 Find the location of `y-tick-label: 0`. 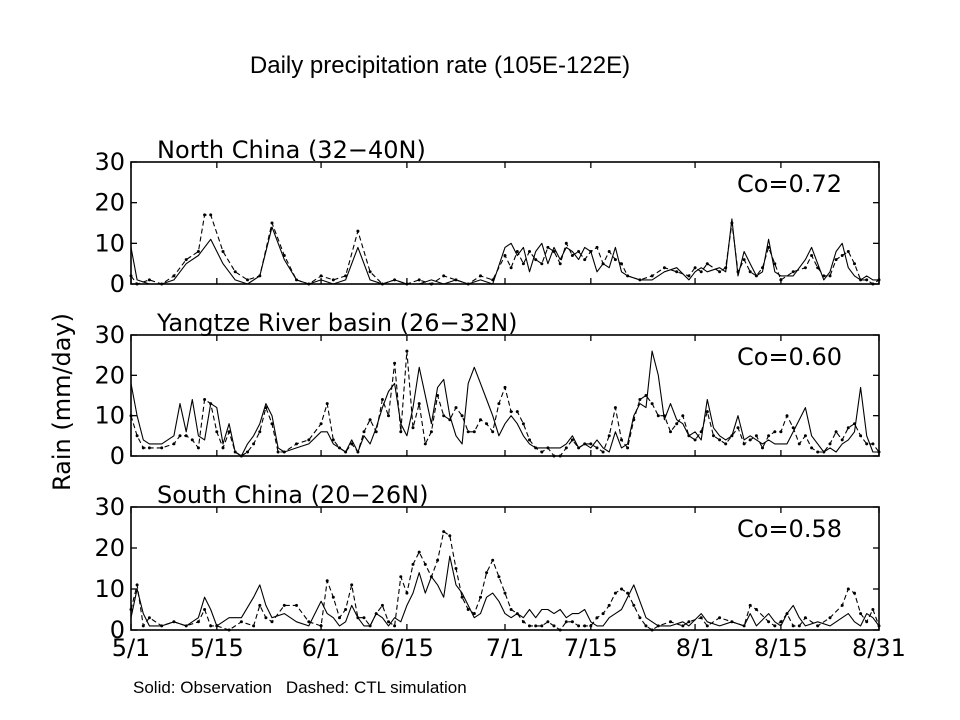

y-tick-label: 0 is located at coordinates (117, 630).